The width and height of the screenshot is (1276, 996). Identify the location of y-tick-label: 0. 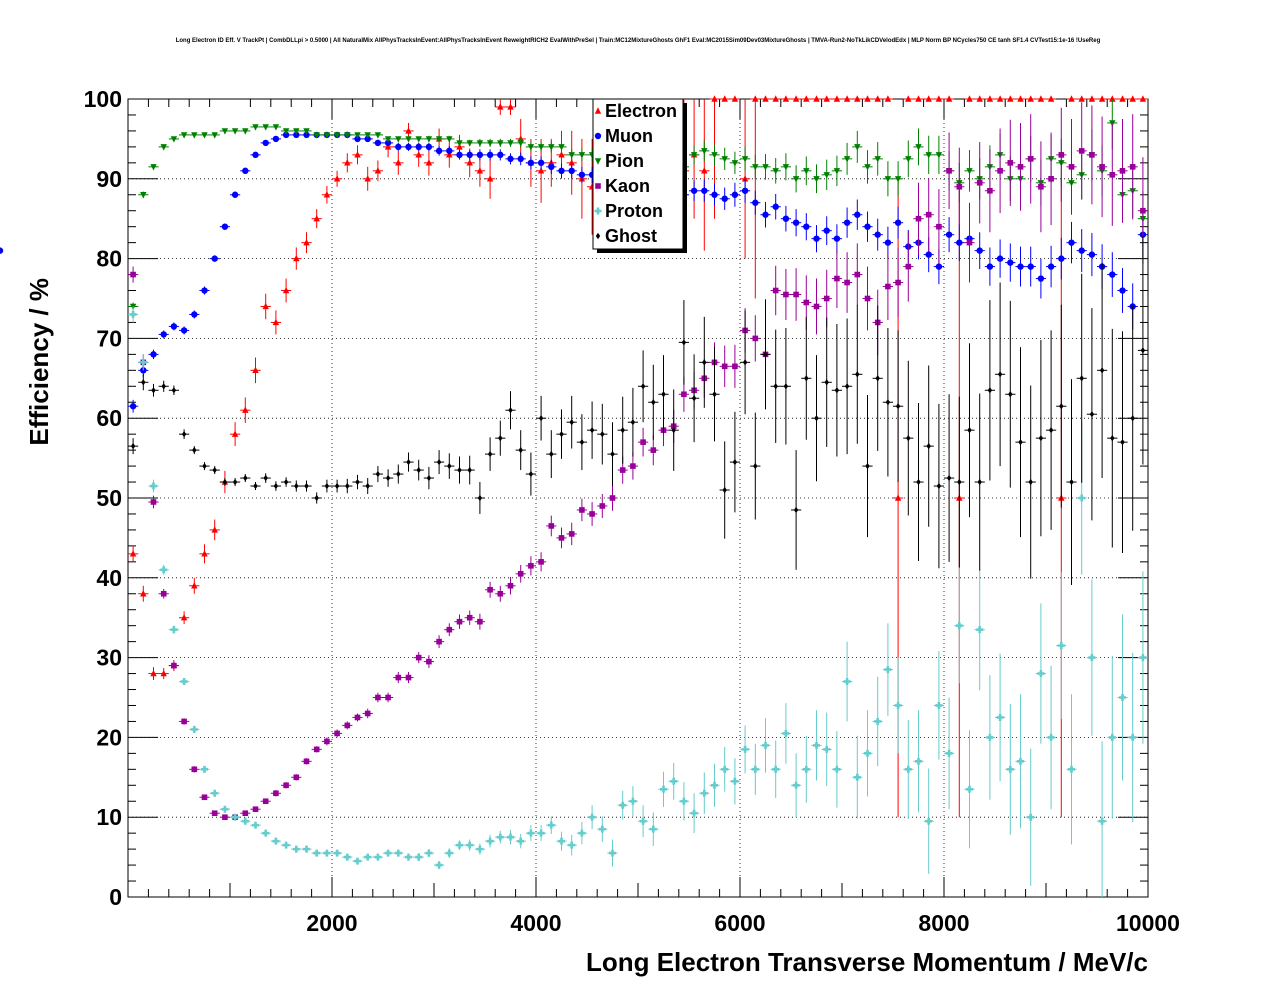
(115, 897).